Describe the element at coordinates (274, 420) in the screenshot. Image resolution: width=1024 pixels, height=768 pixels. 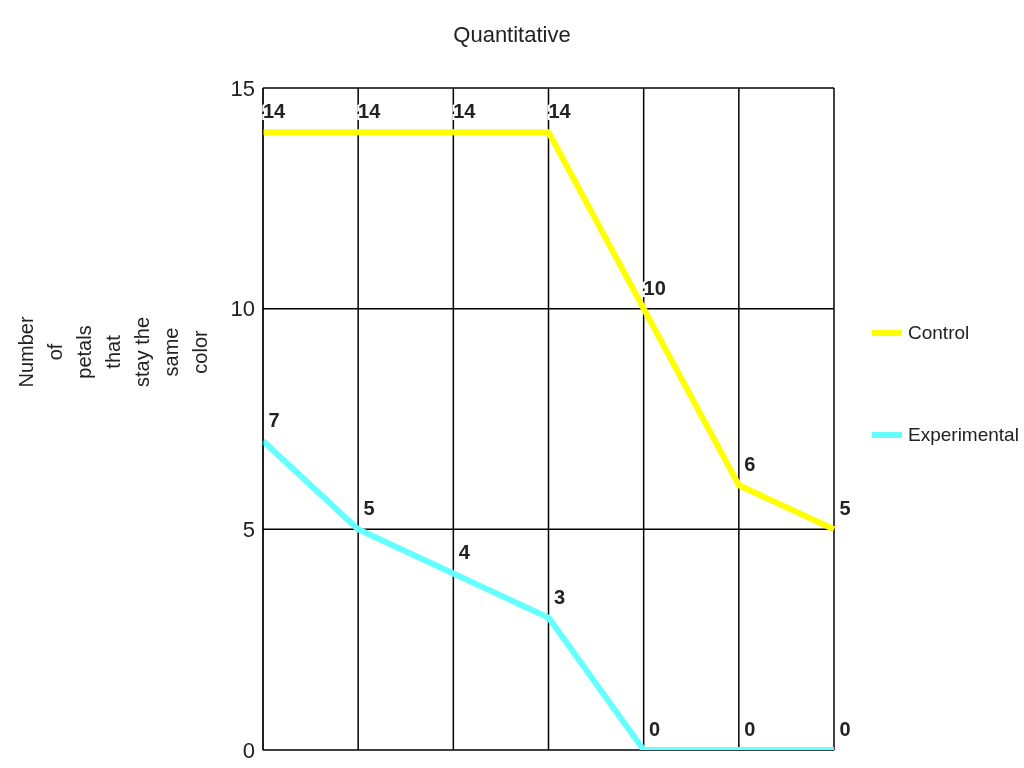
I see `data-label: 7` at that location.